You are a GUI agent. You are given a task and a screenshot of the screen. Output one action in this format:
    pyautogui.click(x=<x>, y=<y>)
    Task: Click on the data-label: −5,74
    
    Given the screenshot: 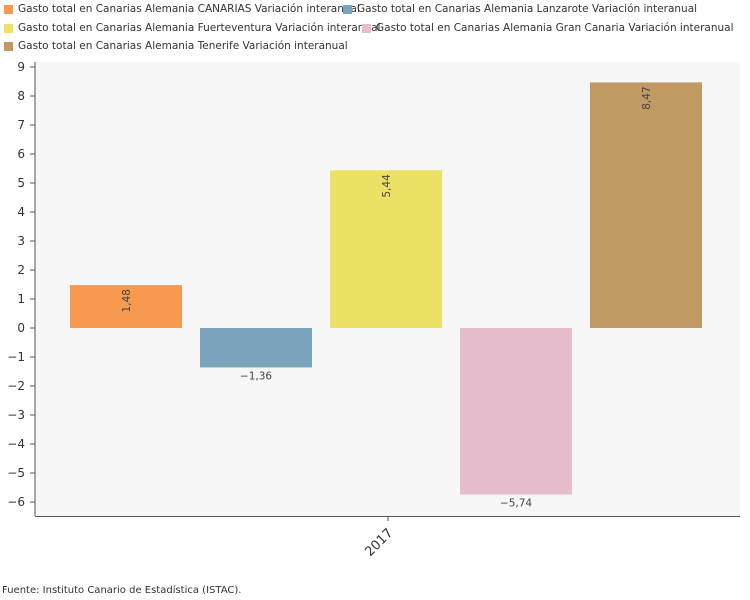 What is the action you would take?
    pyautogui.click(x=516, y=503)
    